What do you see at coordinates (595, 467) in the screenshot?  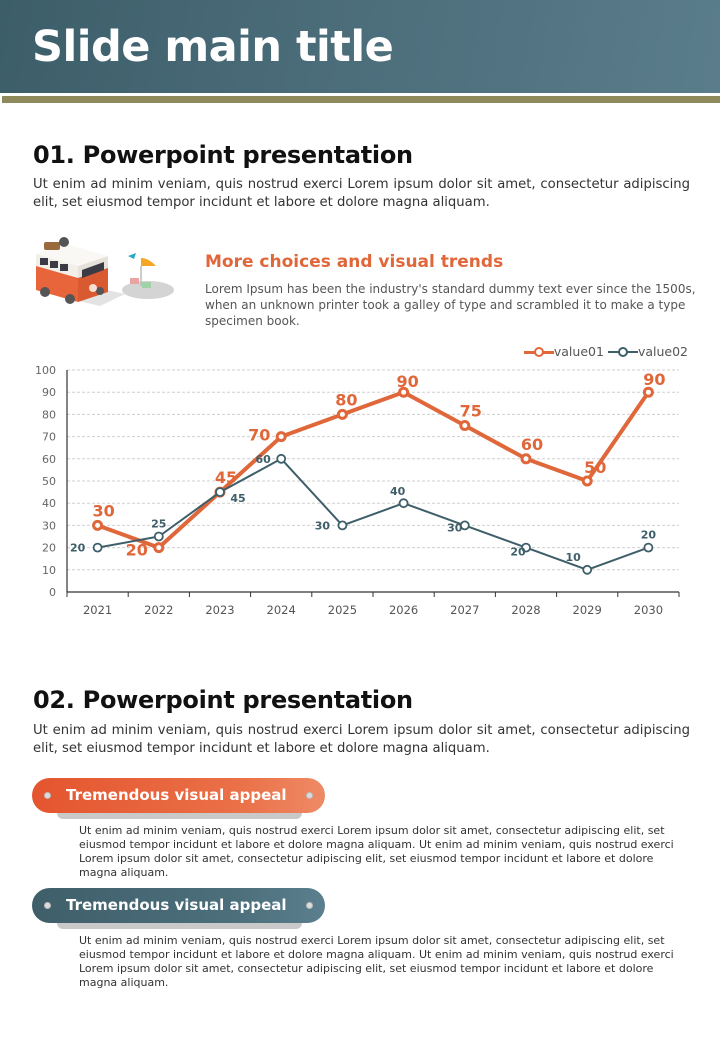 I see `data-label-value01: 50` at bounding box center [595, 467].